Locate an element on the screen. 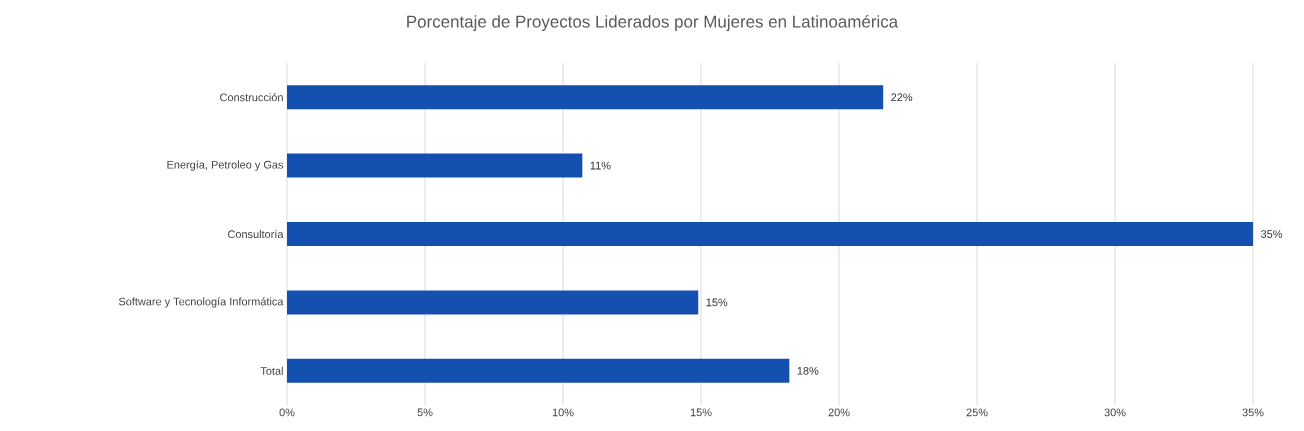 This screenshot has height=431, width=1304. y-tick-label: Consultoría is located at coordinates (256, 234).